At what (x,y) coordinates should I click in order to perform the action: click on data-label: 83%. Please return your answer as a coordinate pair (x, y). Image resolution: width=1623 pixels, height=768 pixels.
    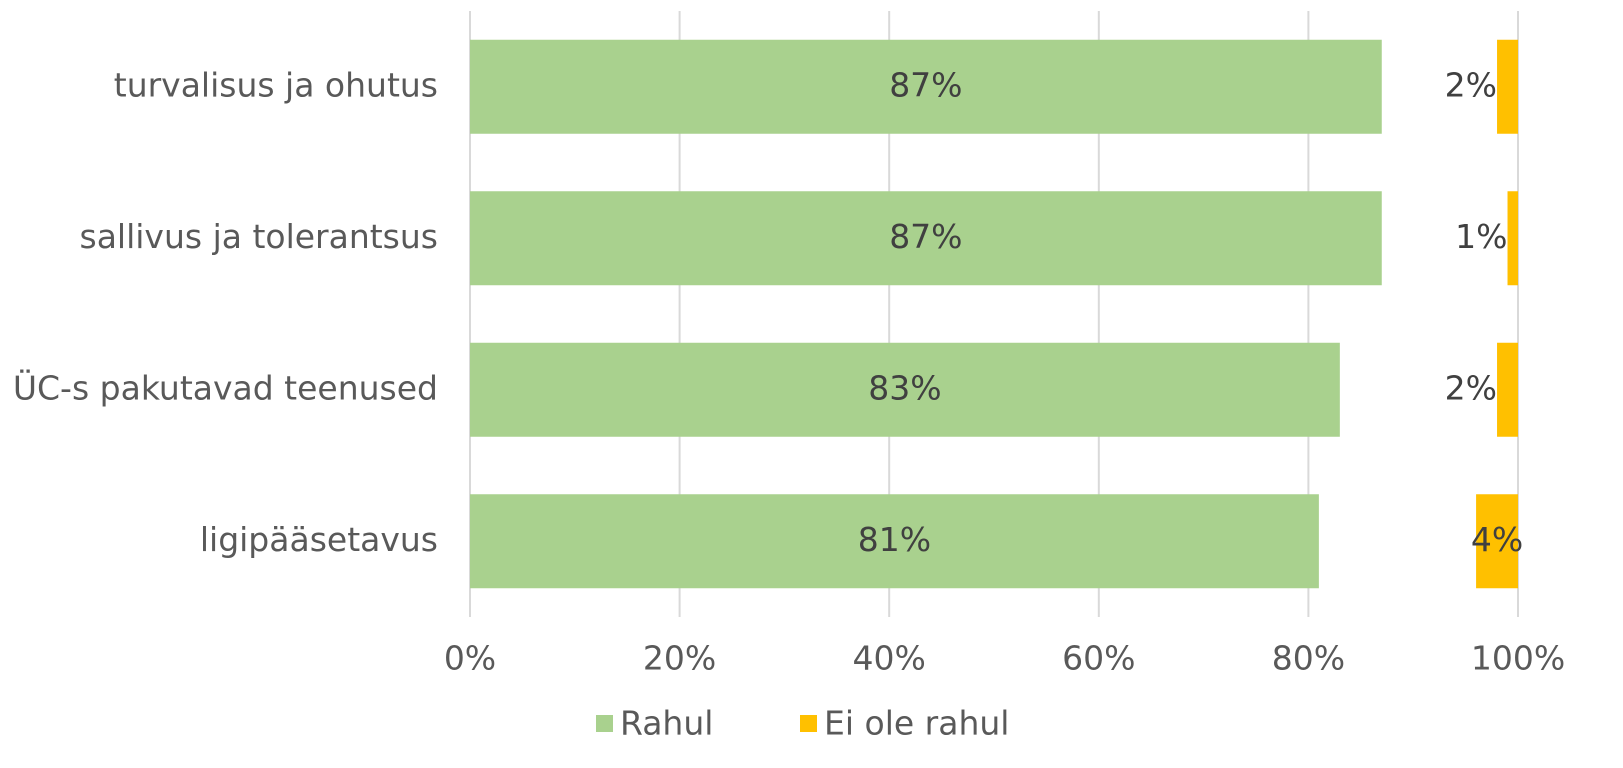
    Looking at the image, I should click on (904, 387).